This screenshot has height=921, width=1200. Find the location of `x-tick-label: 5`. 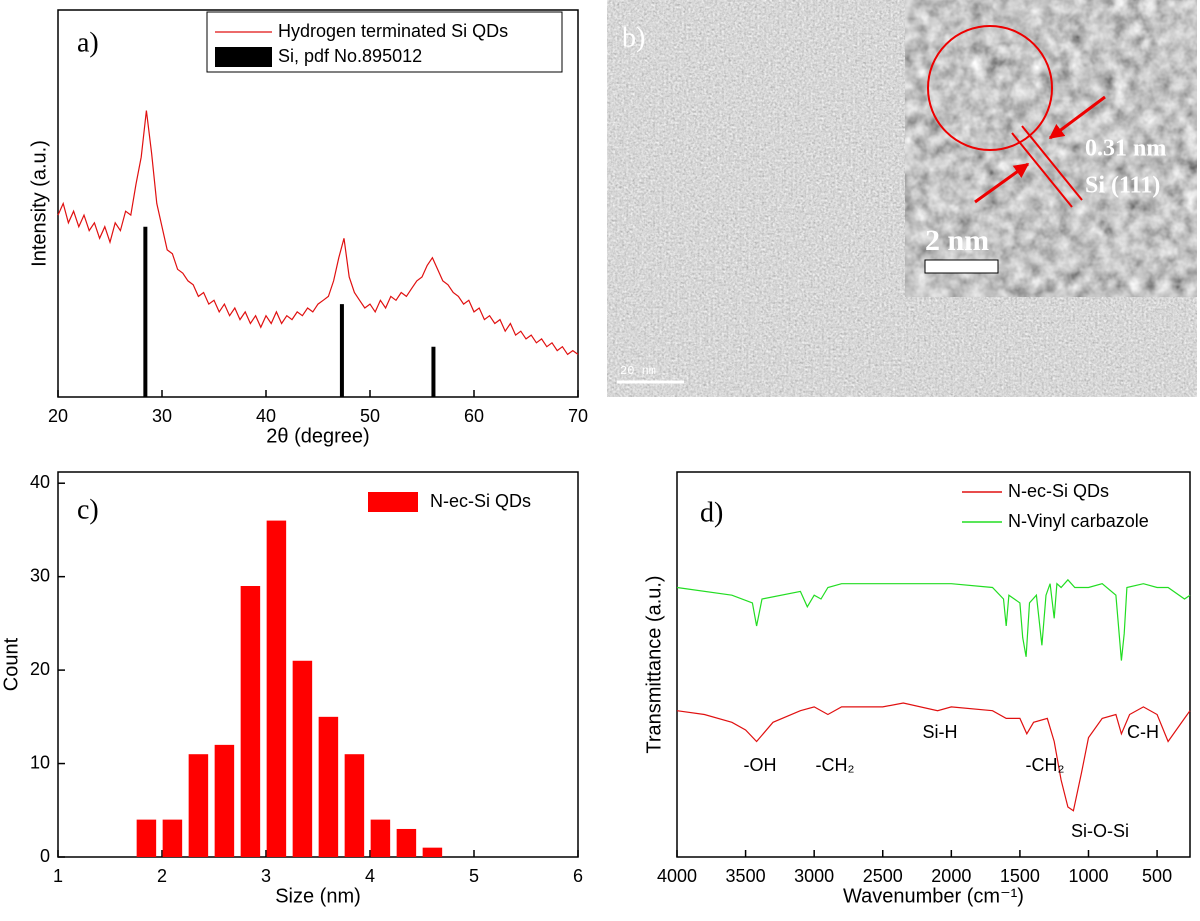

x-tick-label: 5 is located at coordinates (474, 876).